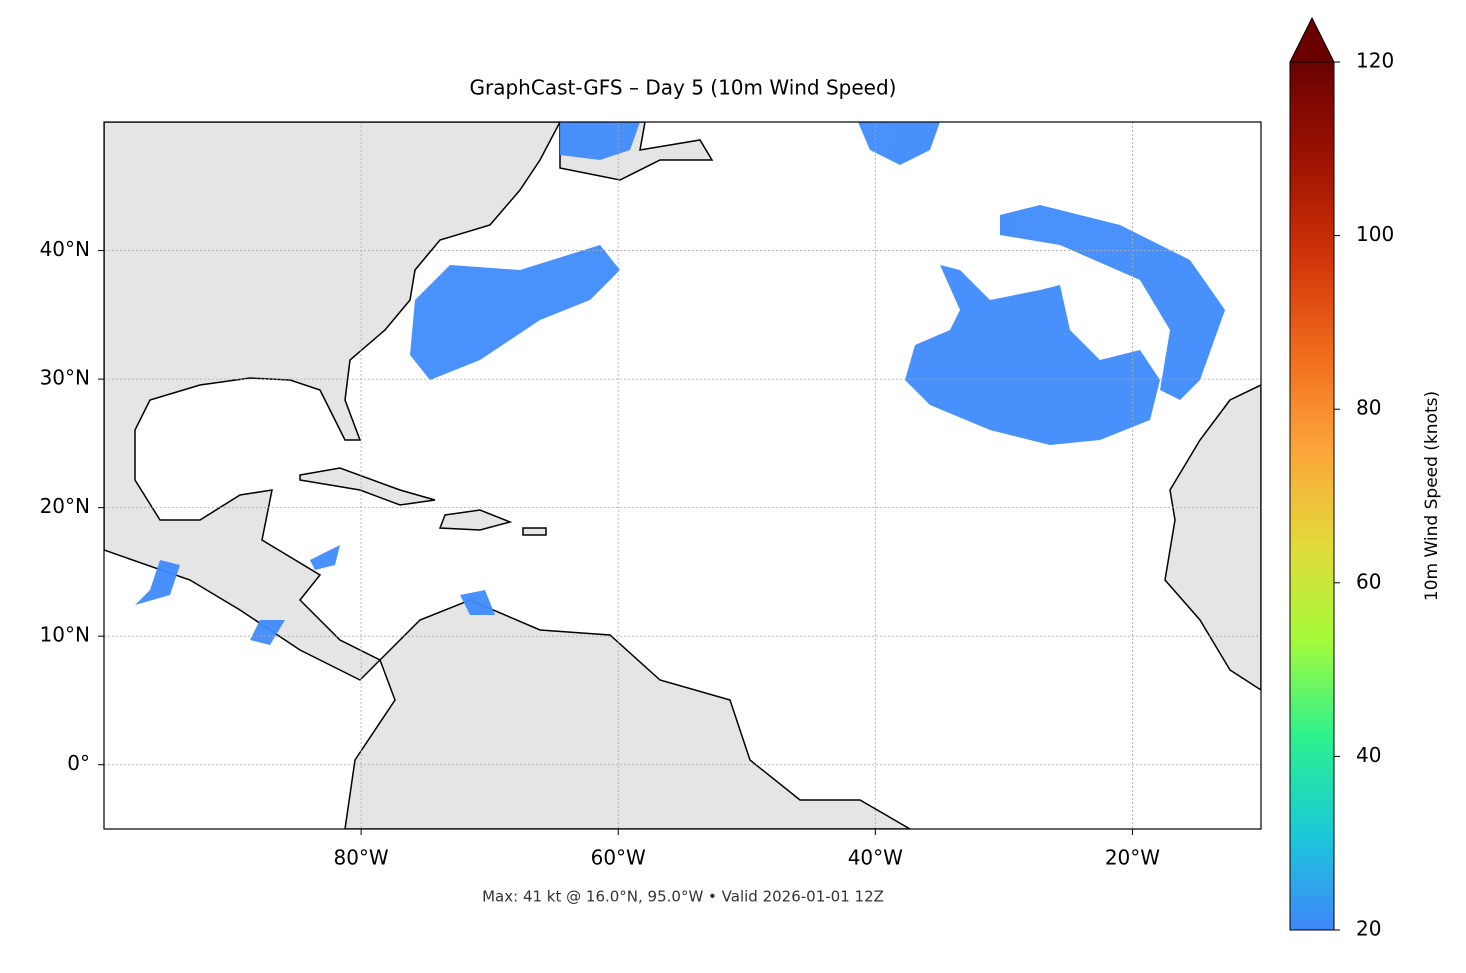  I want to click on colorbar-tick-label: 20, so click(1368, 929).